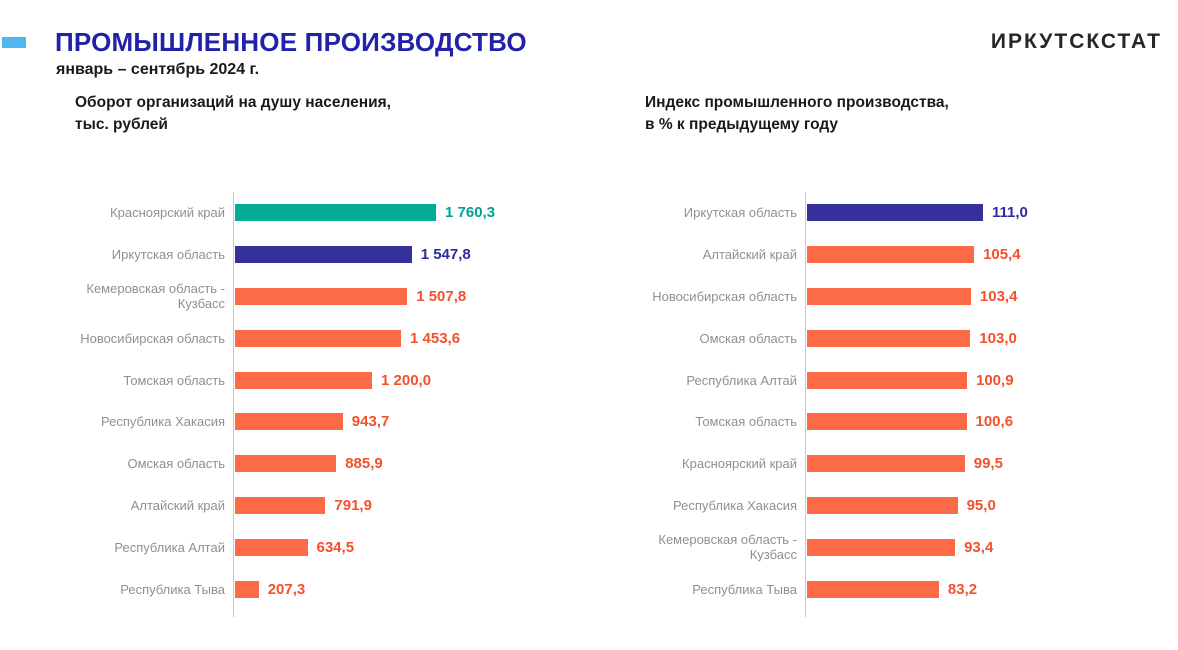  Describe the element at coordinates (406, 422) in the screenshot. I see `bar-wrap: 943,7` at that location.